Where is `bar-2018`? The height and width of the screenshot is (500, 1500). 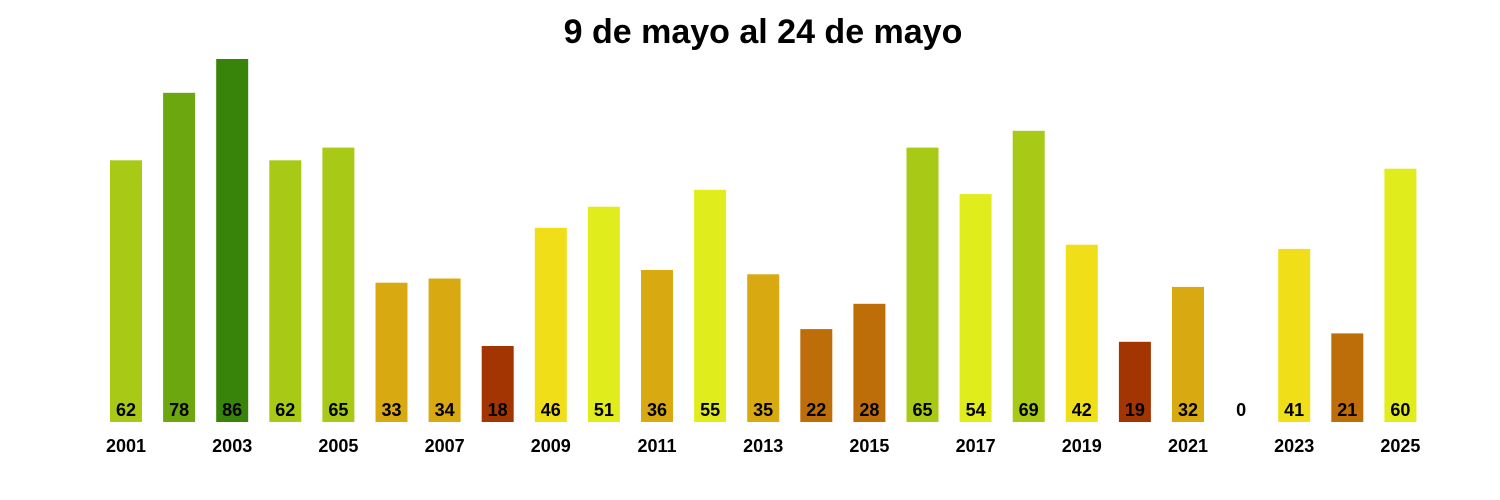 bar-2018 is located at coordinates (1028, 276).